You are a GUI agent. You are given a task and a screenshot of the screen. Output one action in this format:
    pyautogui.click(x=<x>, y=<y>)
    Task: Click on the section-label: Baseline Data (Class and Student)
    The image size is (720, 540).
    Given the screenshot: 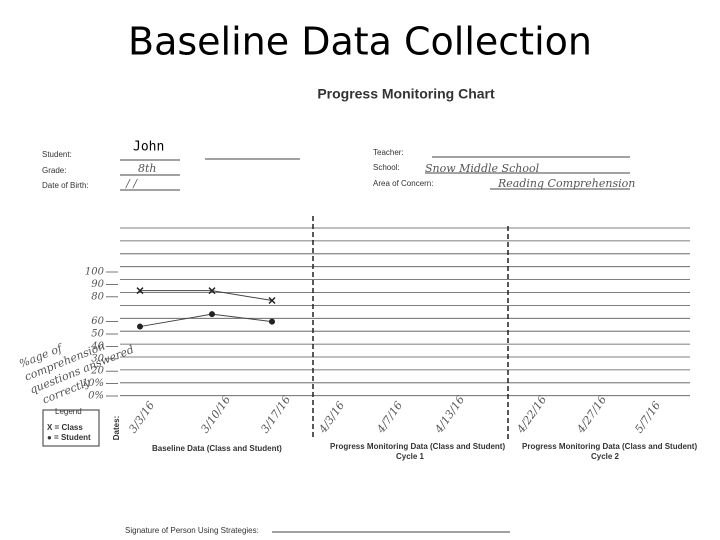 What is the action you would take?
    pyautogui.click(x=217, y=448)
    